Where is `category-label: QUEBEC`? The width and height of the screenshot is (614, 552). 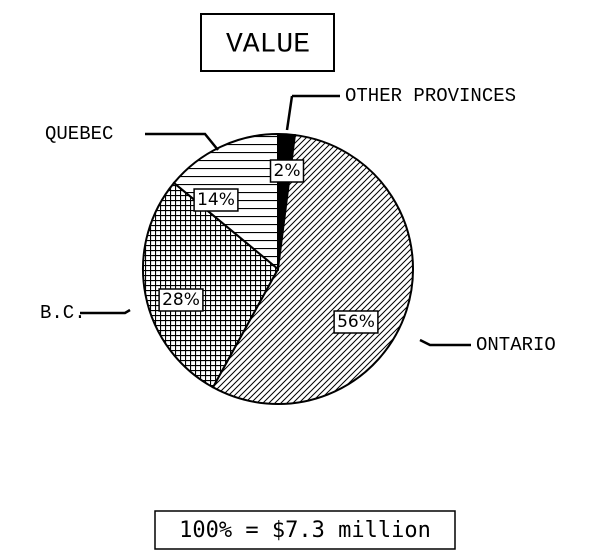 category-label: QUEBEC is located at coordinates (79, 134).